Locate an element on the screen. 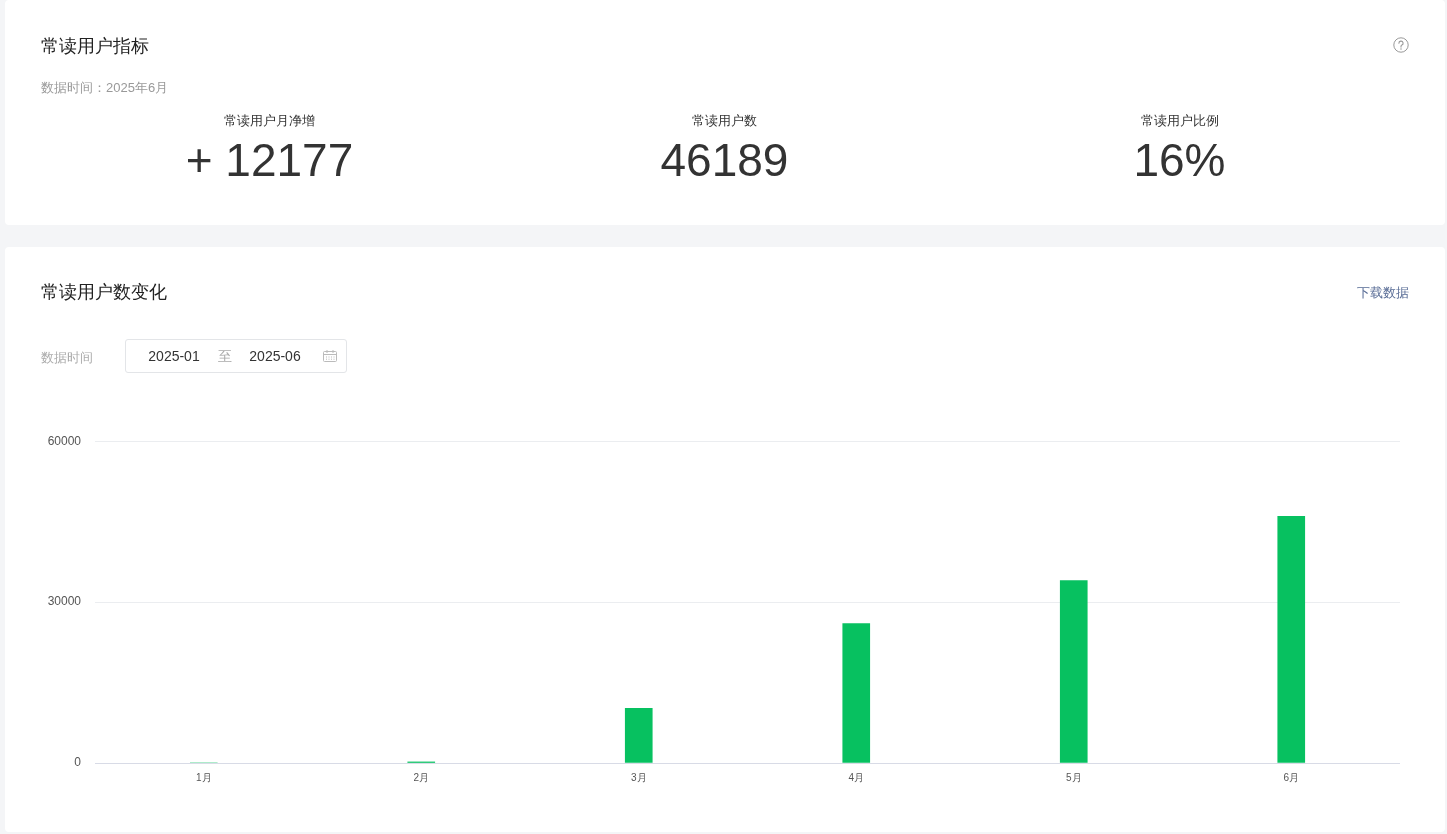  text: 16% is located at coordinates (1179, 160).